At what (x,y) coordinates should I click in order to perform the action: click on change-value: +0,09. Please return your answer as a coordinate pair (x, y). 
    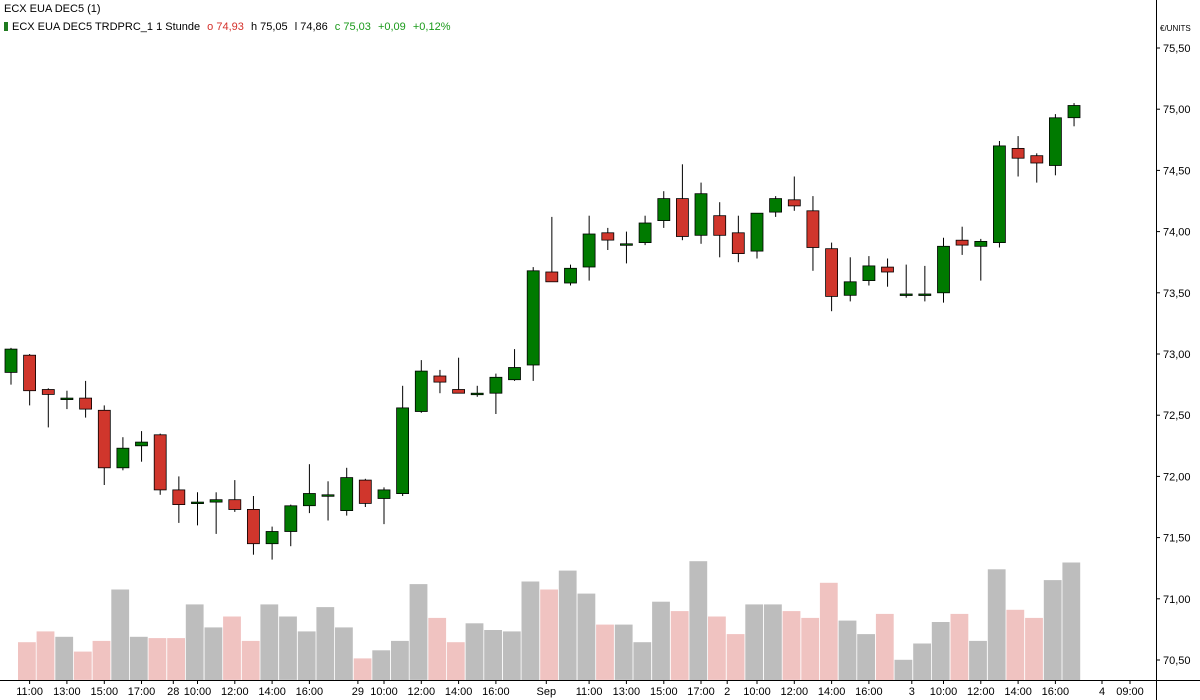
    Looking at the image, I should click on (391, 27).